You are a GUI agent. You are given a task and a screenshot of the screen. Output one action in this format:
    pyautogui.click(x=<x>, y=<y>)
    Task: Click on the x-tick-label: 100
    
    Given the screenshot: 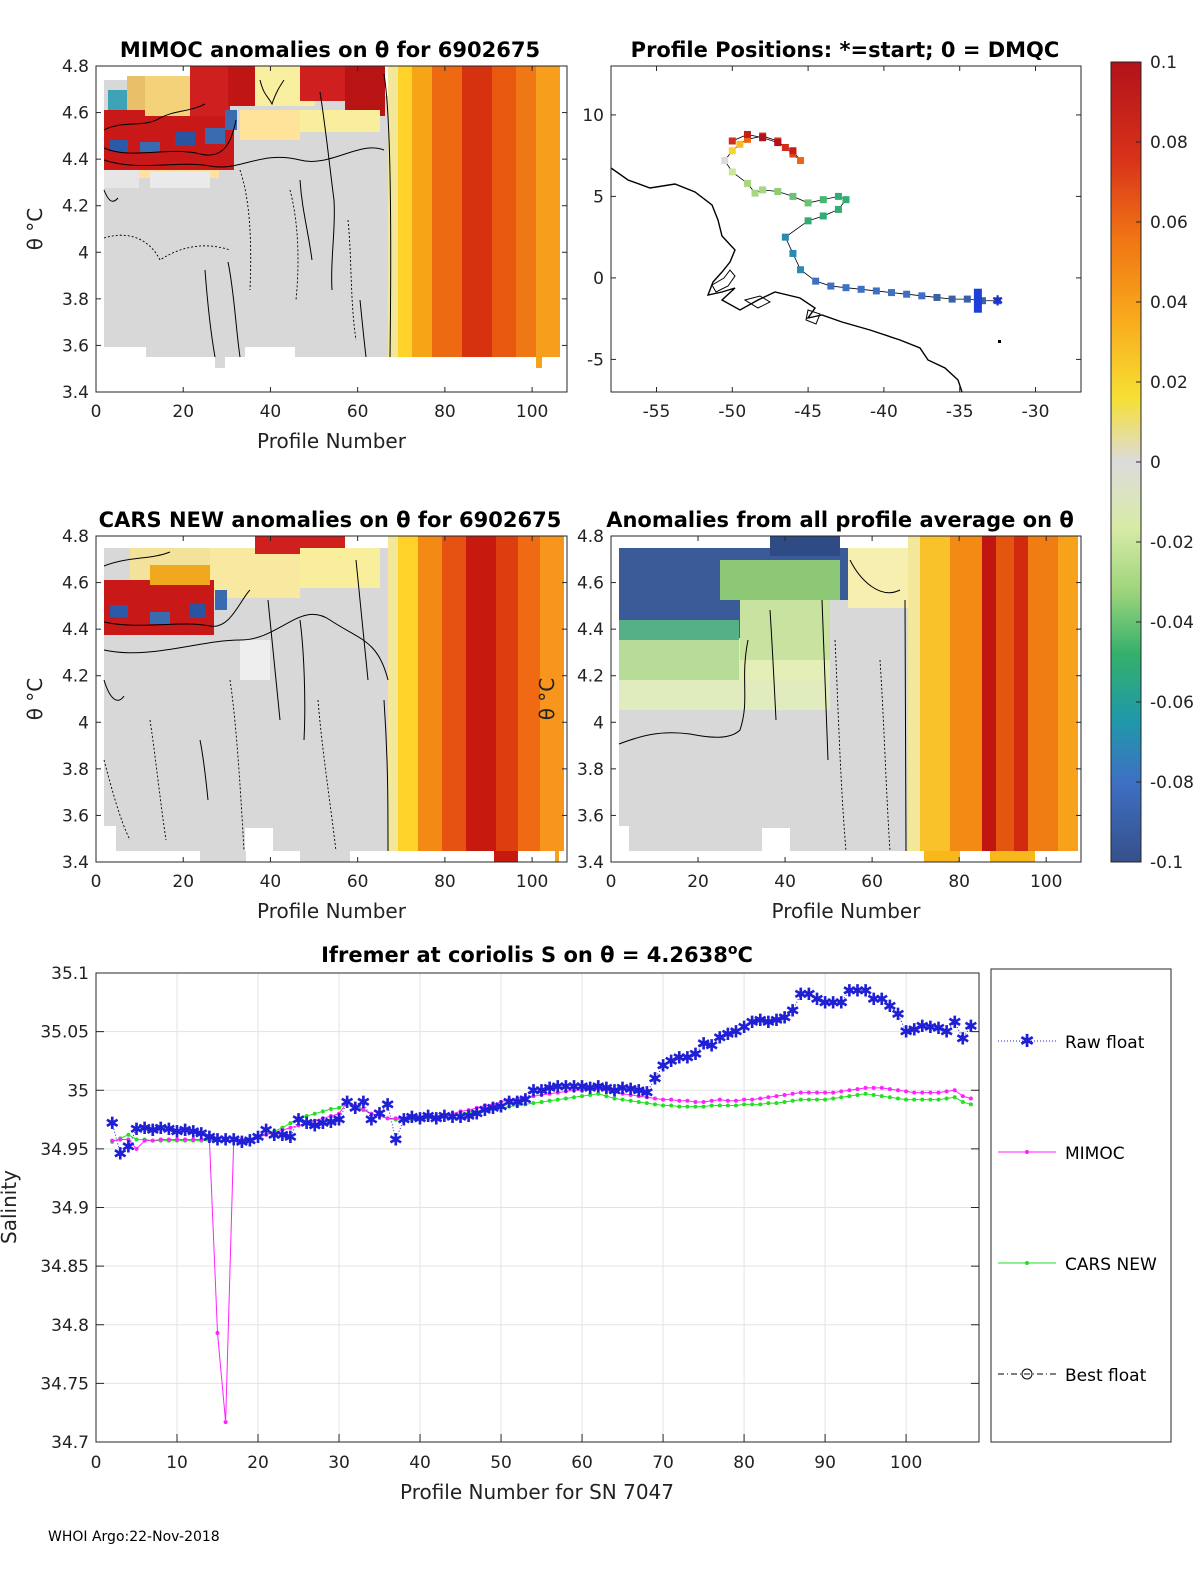 What is the action you would take?
    pyautogui.click(x=532, y=412)
    